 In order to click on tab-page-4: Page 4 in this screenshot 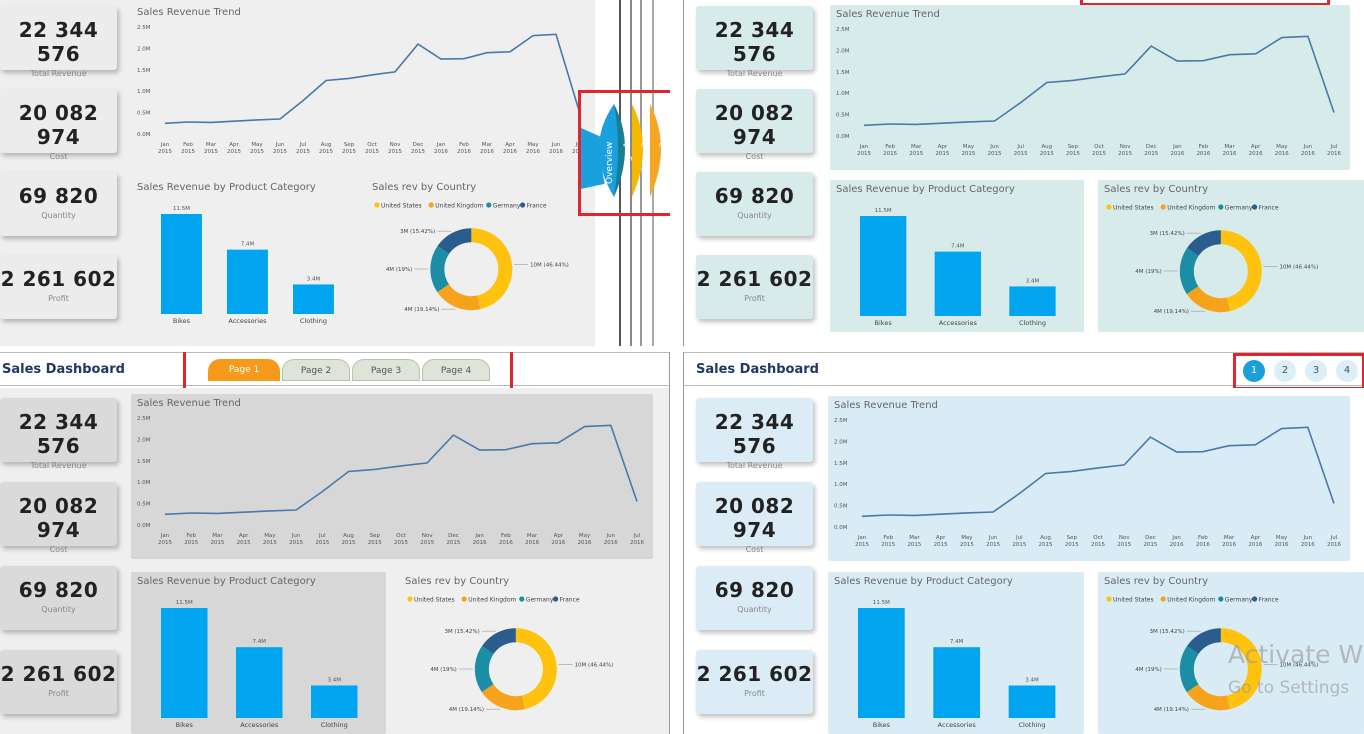, I will do `click(456, 370)`.